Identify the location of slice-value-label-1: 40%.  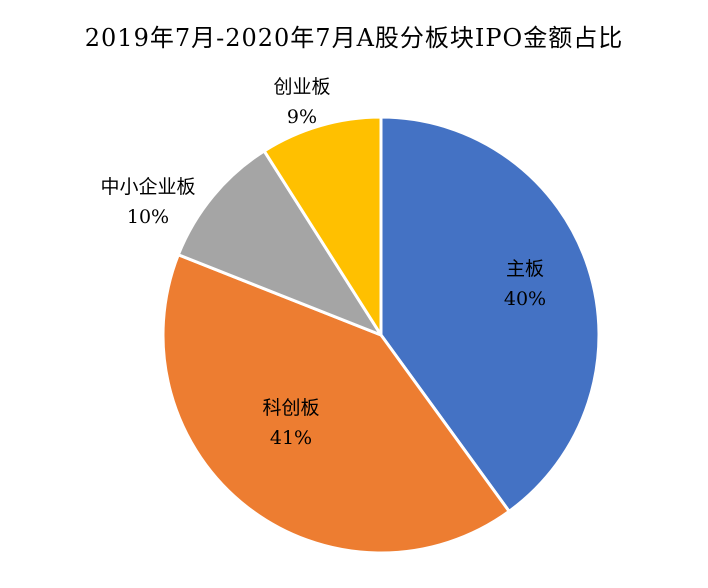
(525, 299).